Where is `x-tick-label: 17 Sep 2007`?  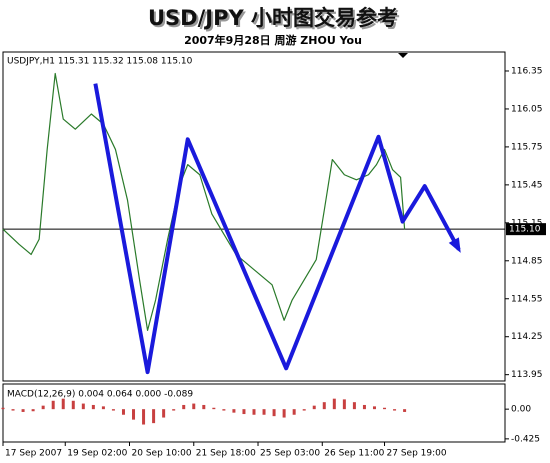
x-tick-label: 17 Sep 2007 is located at coordinates (33, 454).